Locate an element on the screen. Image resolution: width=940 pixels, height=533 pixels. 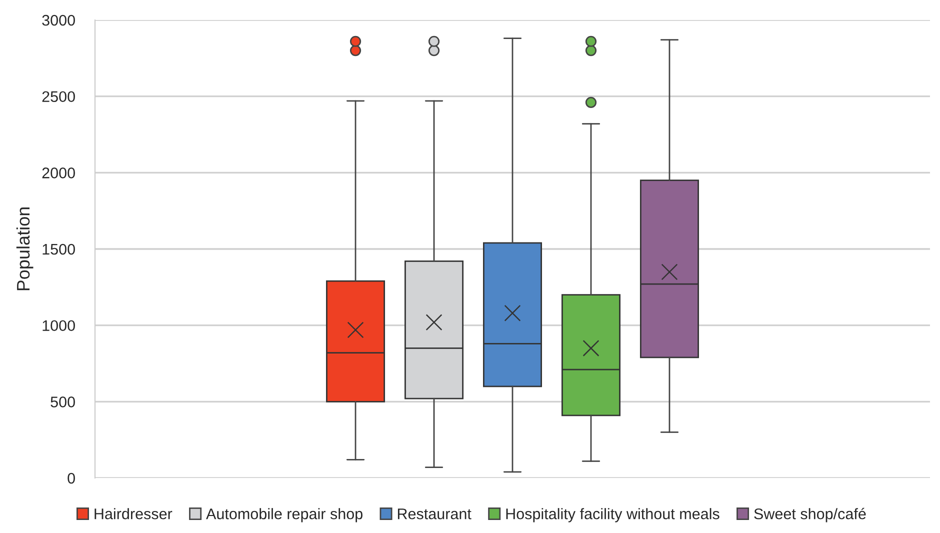
y-tick-label: 3000 is located at coordinates (58, 20).